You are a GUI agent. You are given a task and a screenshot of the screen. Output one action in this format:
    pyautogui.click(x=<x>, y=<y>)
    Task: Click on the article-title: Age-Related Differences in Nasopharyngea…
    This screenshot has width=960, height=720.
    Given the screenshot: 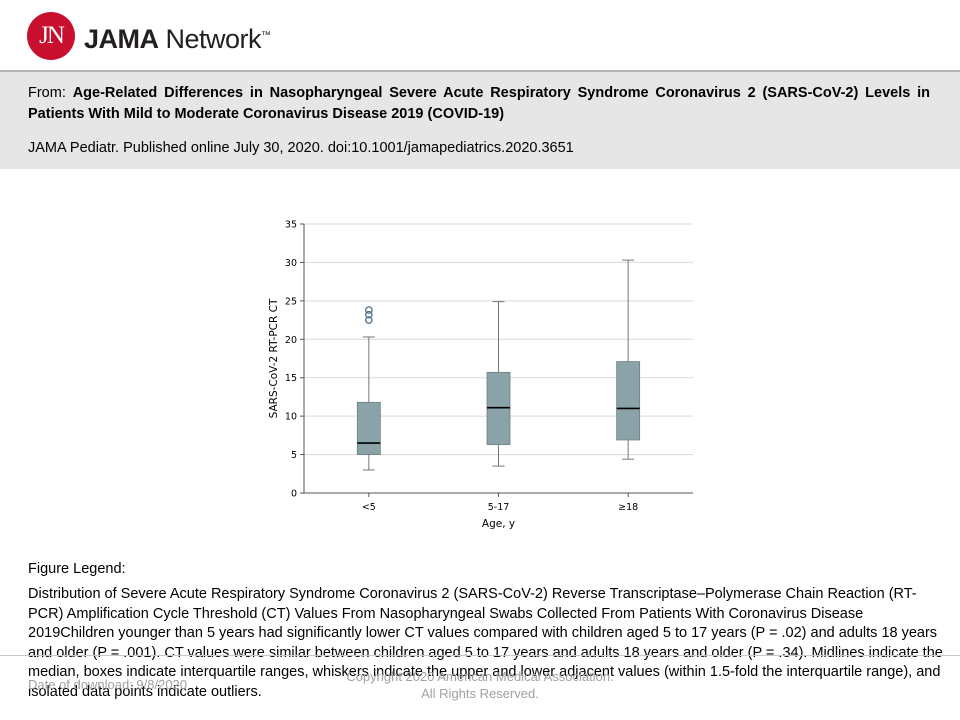 What is the action you would take?
    pyautogui.click(x=479, y=103)
    